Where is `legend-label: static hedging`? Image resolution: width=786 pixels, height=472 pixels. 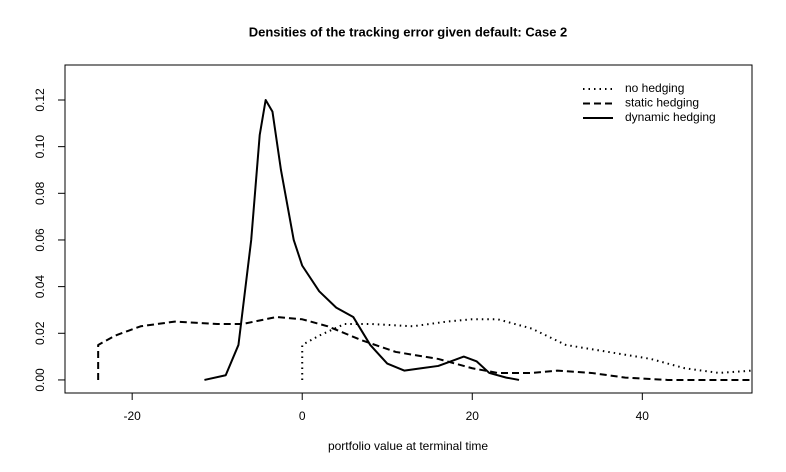 legend-label: static hedging is located at coordinates (662, 103).